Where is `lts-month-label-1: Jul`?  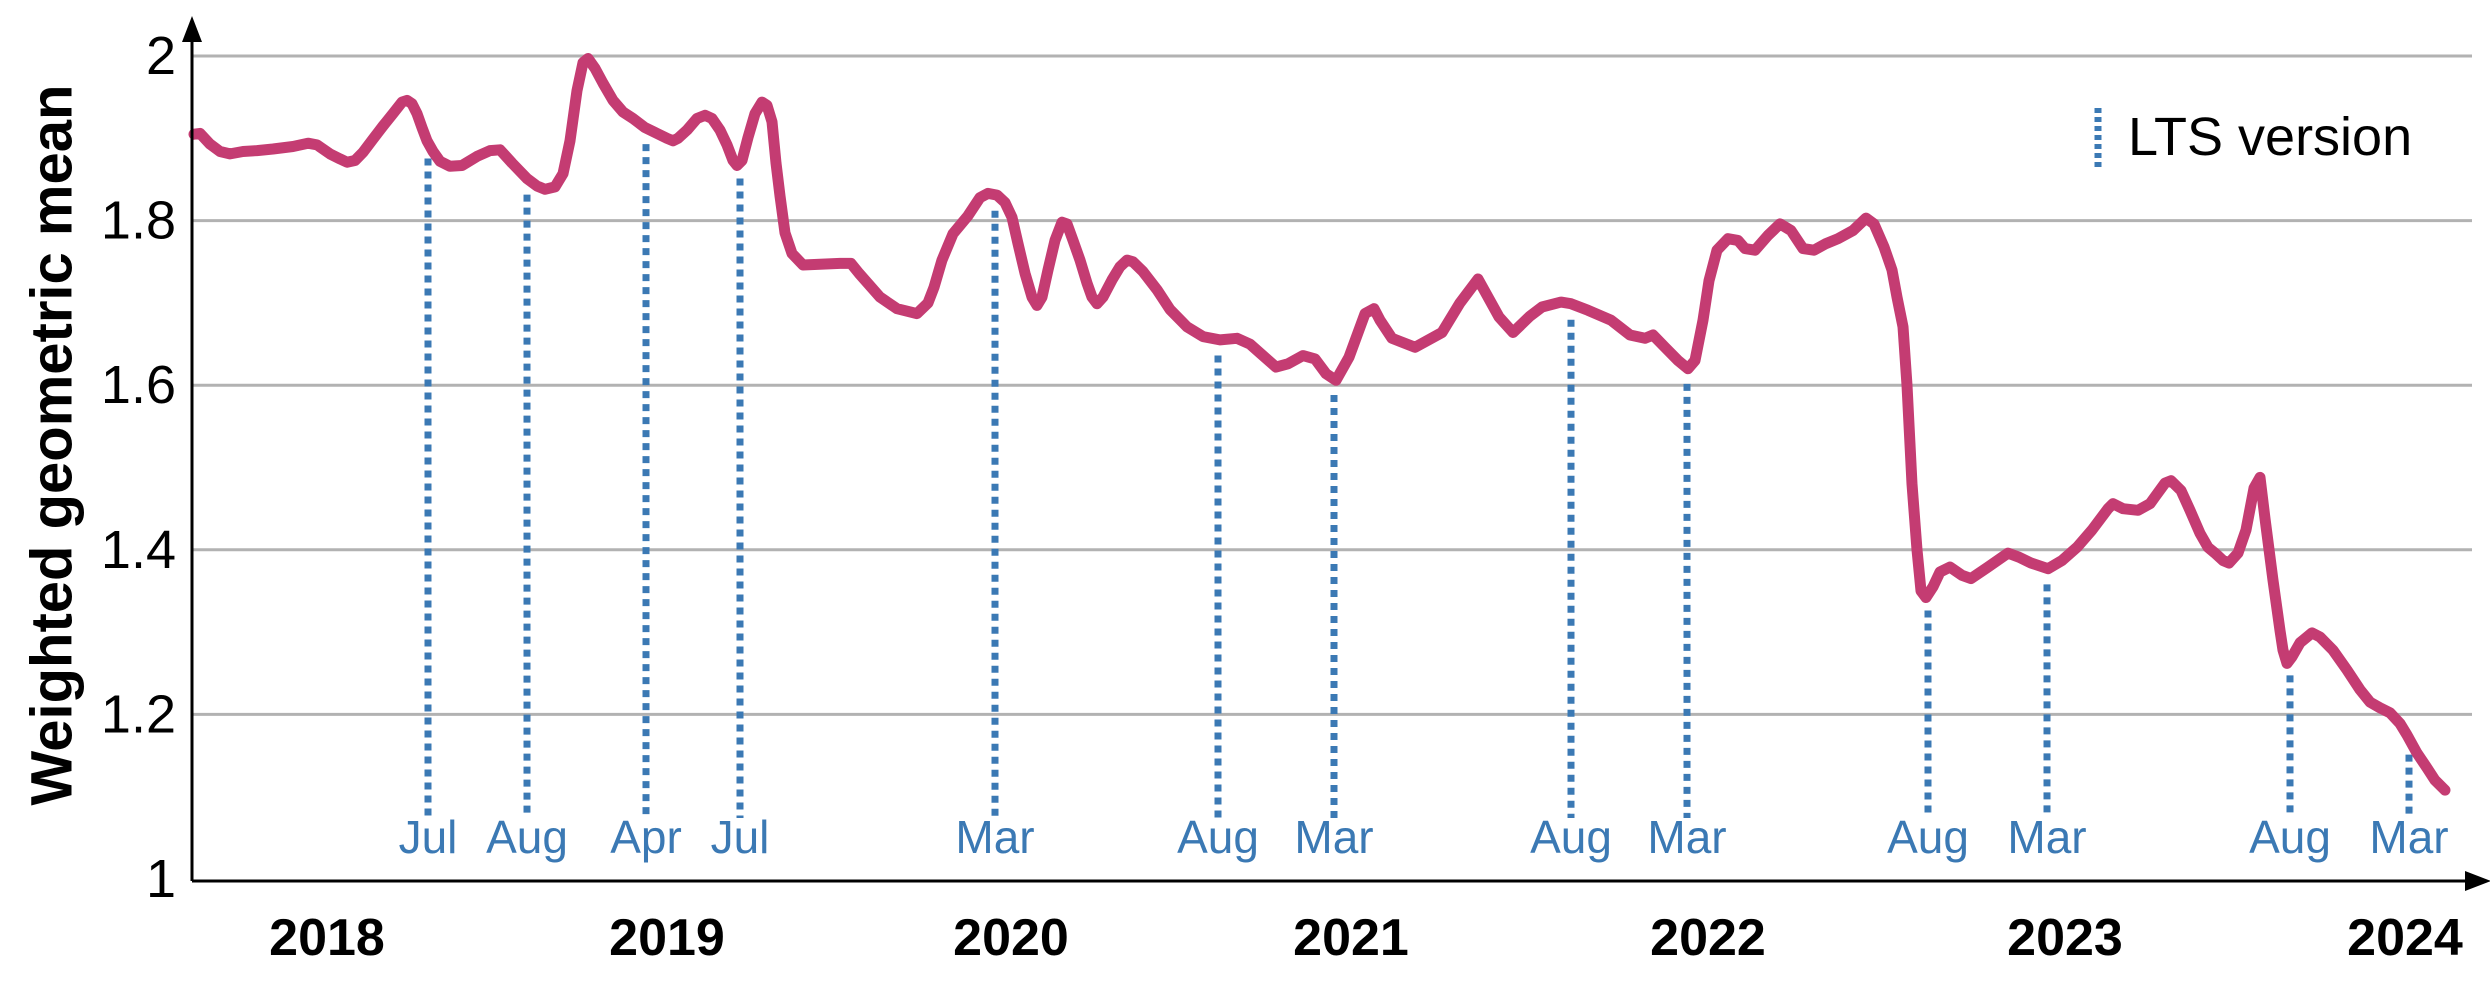 lts-month-label-1: Jul is located at coordinates (428, 837).